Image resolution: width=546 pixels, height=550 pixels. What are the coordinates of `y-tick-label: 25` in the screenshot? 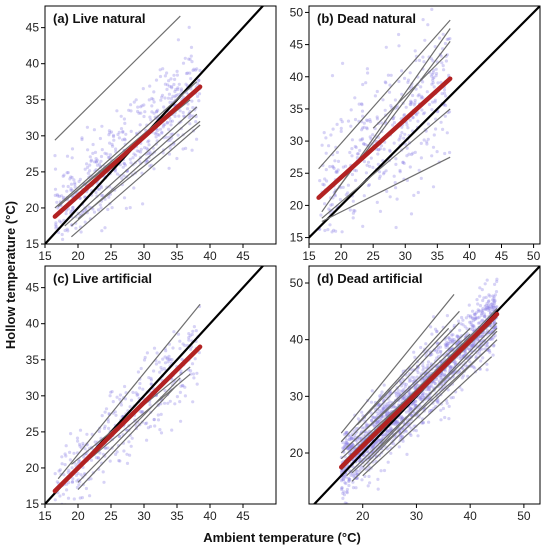 It's located at (33, 172).